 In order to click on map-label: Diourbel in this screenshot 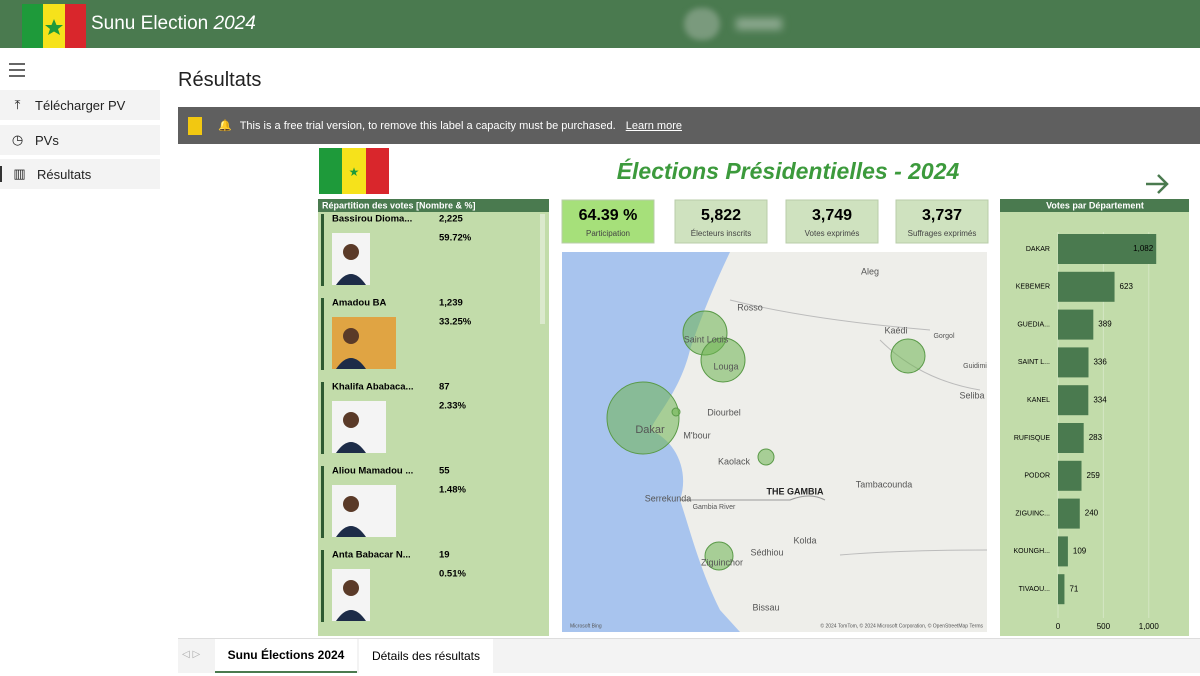, I will do `click(724, 412)`.